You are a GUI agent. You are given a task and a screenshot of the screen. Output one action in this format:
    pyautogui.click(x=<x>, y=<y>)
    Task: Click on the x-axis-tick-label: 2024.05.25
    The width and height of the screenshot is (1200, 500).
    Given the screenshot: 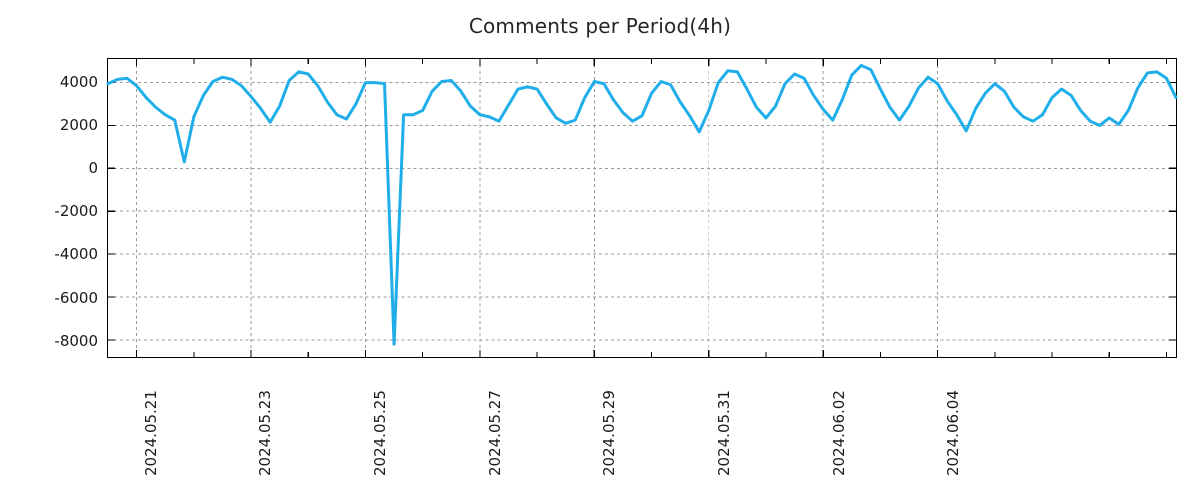 What is the action you would take?
    pyautogui.click(x=379, y=433)
    